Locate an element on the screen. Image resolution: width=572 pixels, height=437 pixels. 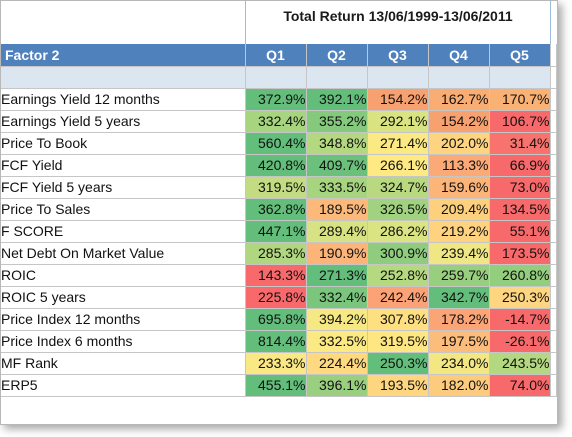
return-cell-q2: 392.1% is located at coordinates (337, 99).